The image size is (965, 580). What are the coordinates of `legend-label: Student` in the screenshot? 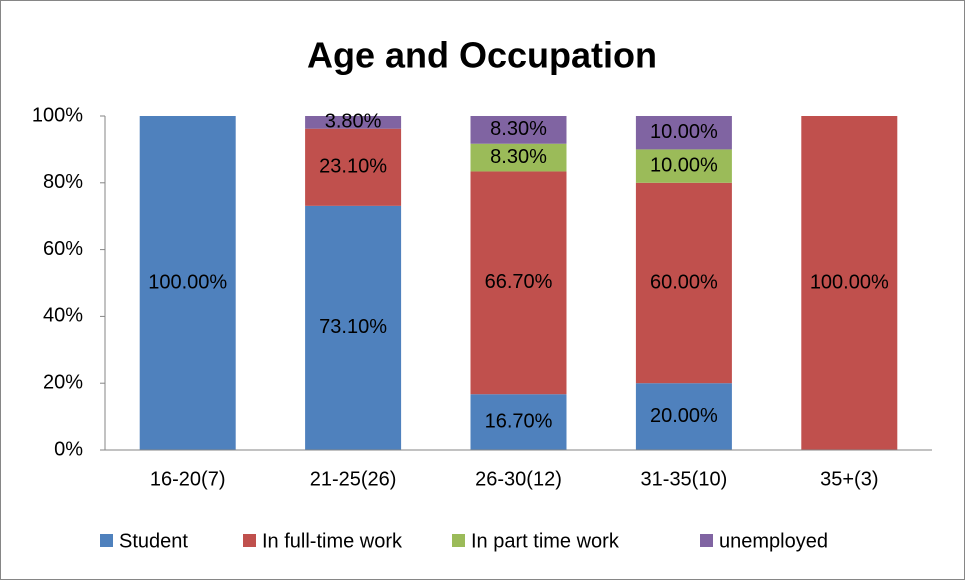 It's located at (153, 541).